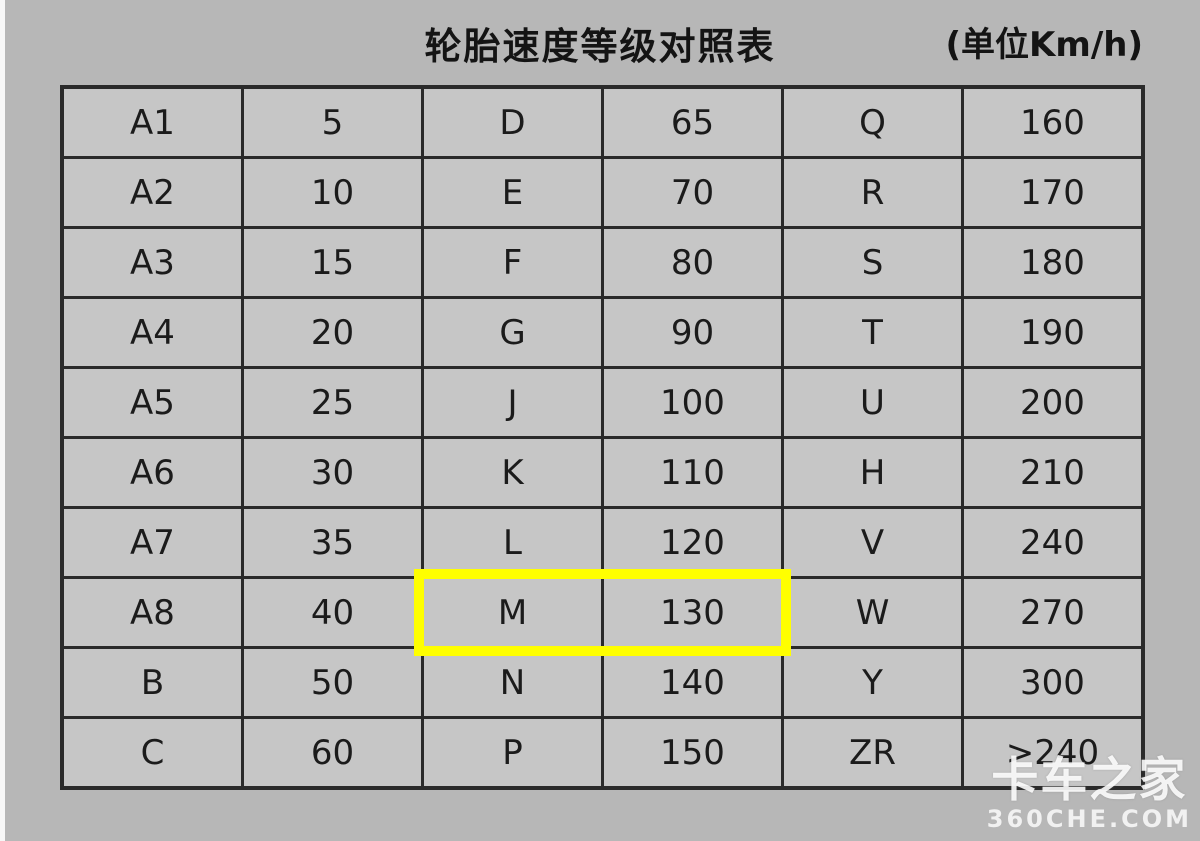  I want to click on table-cell-r4c0: A5, so click(152, 402).